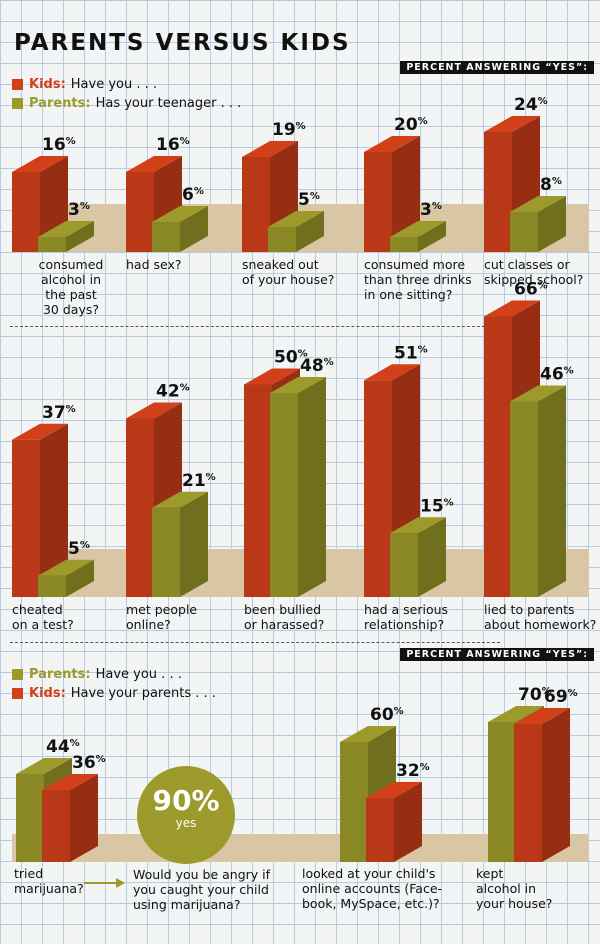 The width and height of the screenshot is (600, 944). What do you see at coordinates (173, 145) in the screenshot?
I see `value-label-kids-0-1: 16%` at bounding box center [173, 145].